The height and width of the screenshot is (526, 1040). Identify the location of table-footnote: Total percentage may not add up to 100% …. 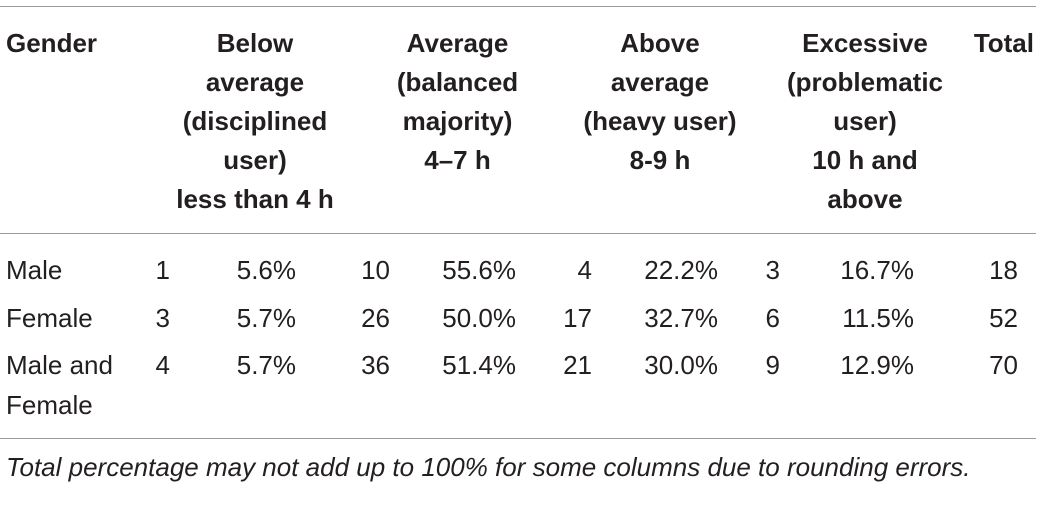
(488, 467).